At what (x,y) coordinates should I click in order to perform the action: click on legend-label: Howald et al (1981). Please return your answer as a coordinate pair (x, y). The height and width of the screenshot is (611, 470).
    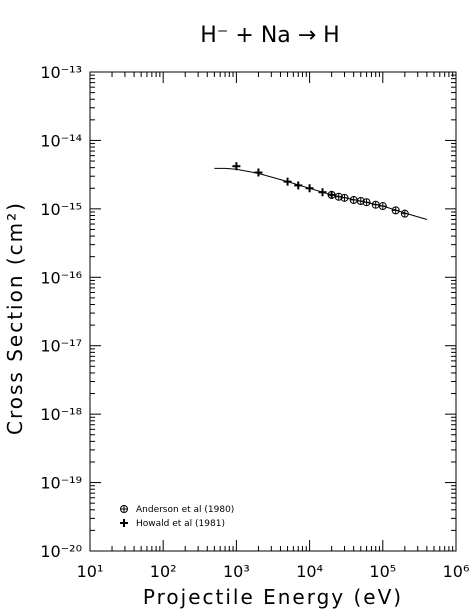
    Looking at the image, I should click on (180, 524).